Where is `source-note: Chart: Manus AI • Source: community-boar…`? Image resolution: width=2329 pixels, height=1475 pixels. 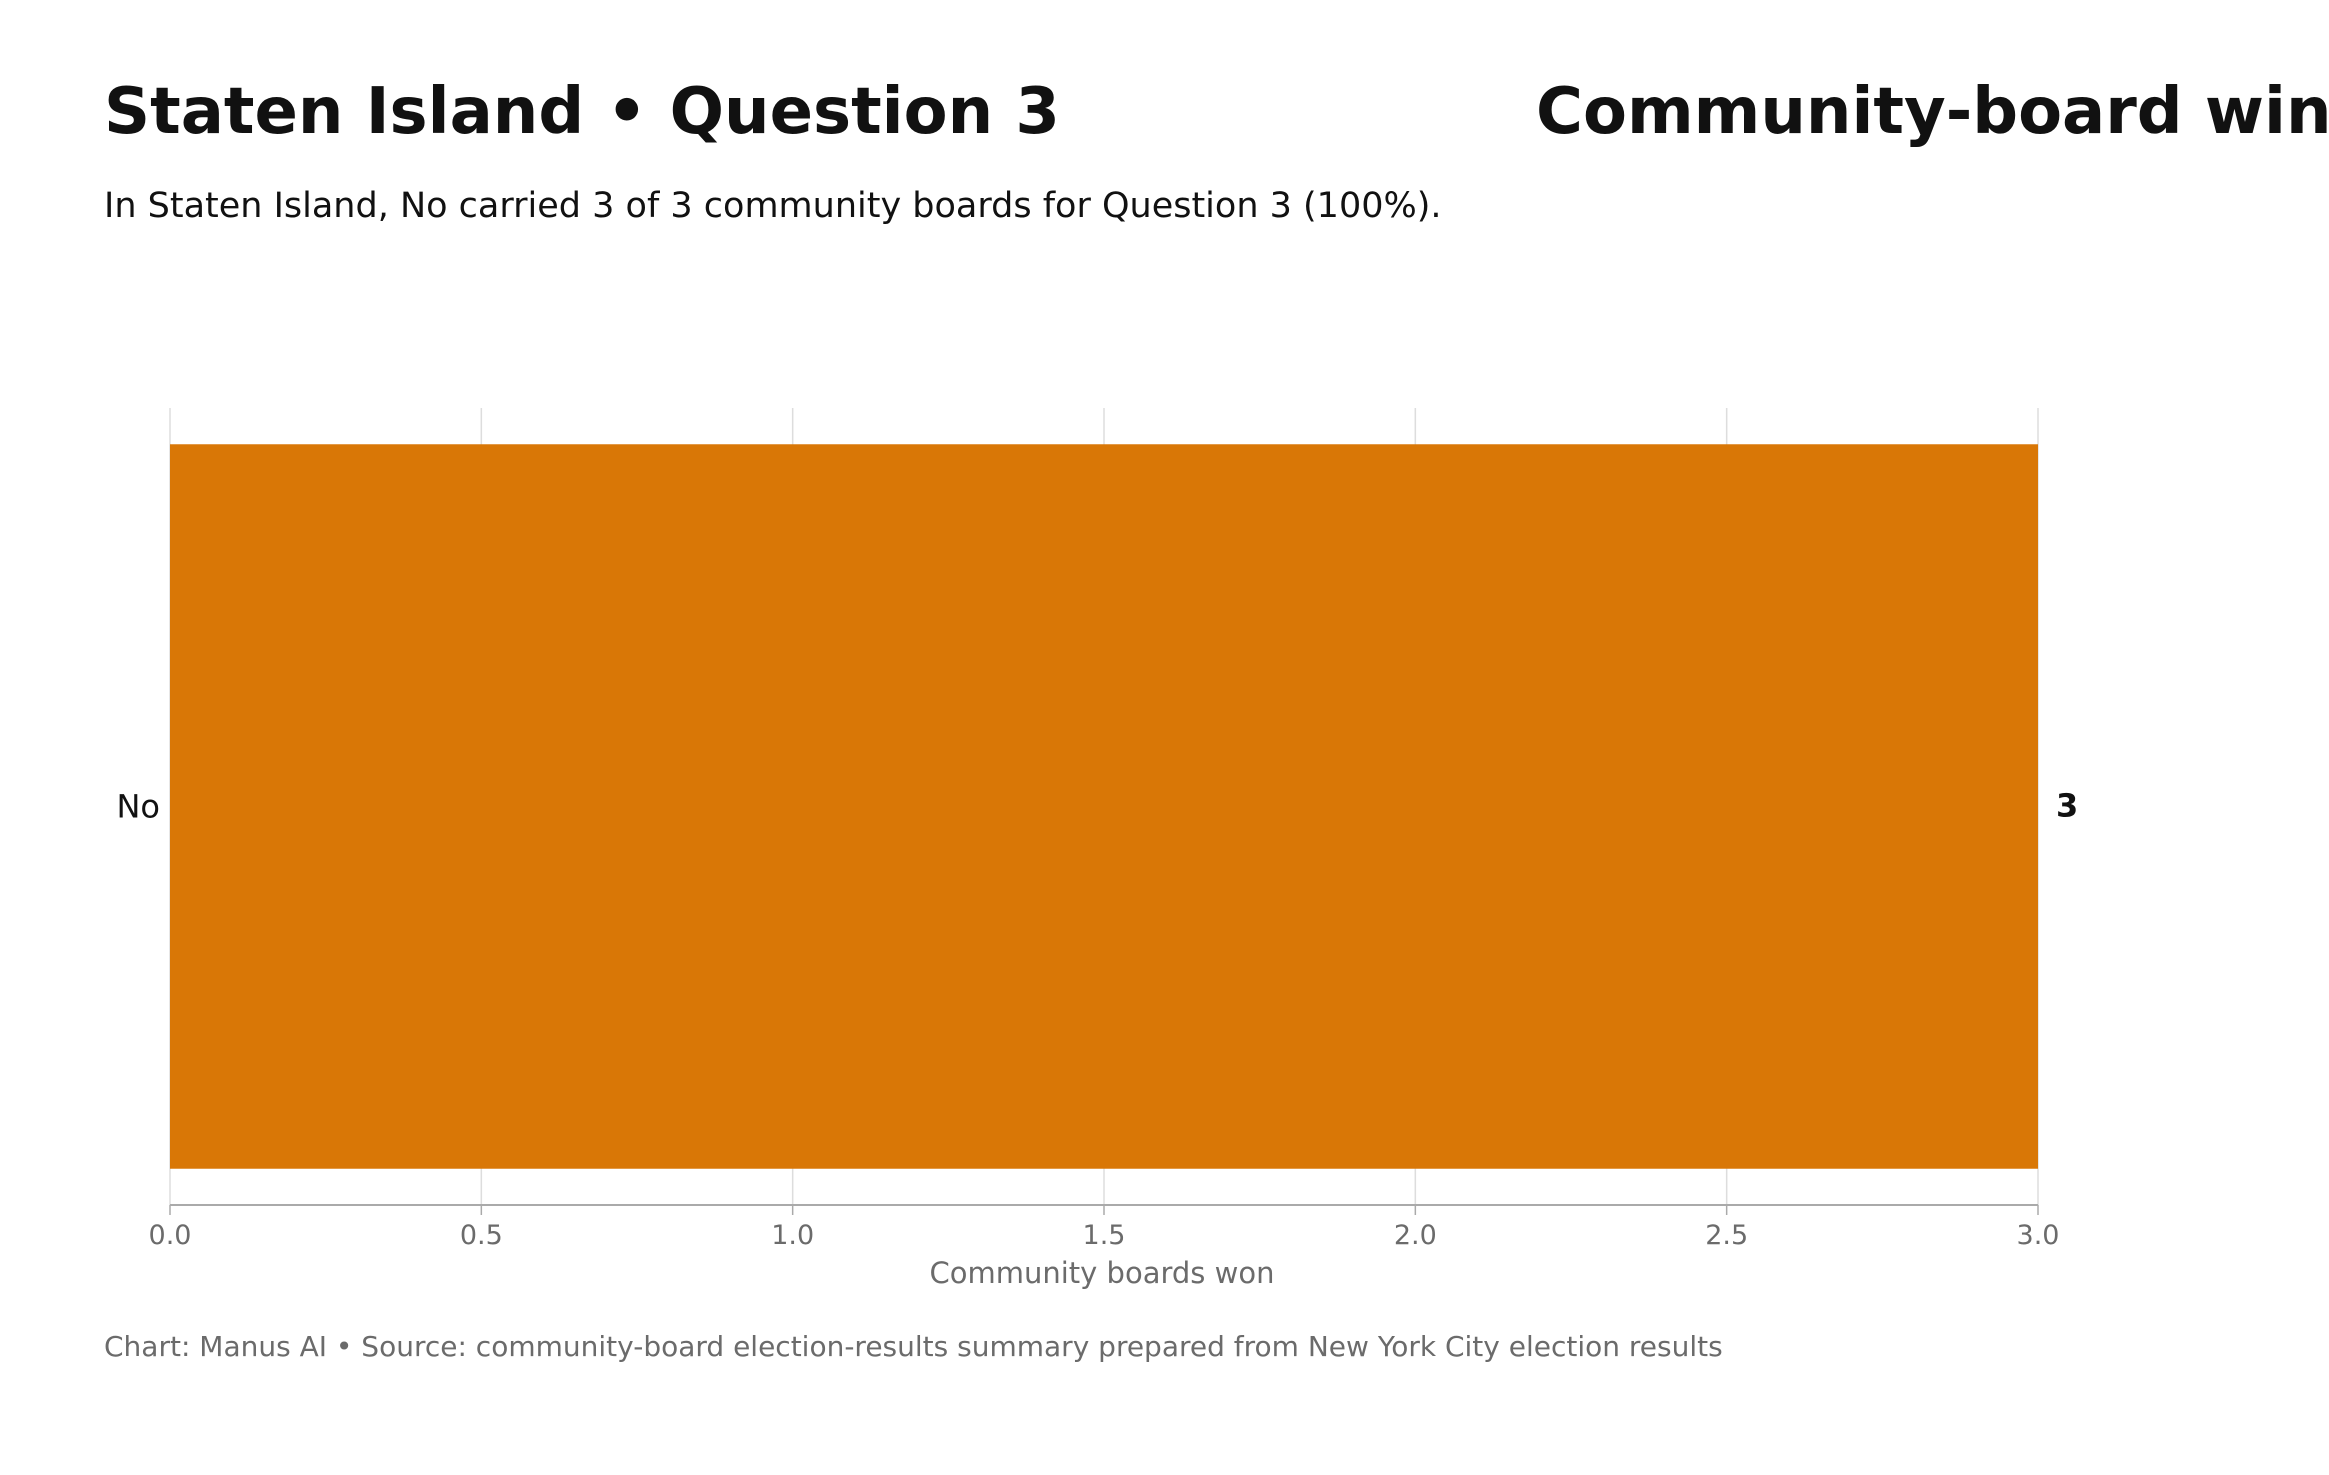 source-note: Chart: Manus AI • Source: community-boar… is located at coordinates (913, 1346).